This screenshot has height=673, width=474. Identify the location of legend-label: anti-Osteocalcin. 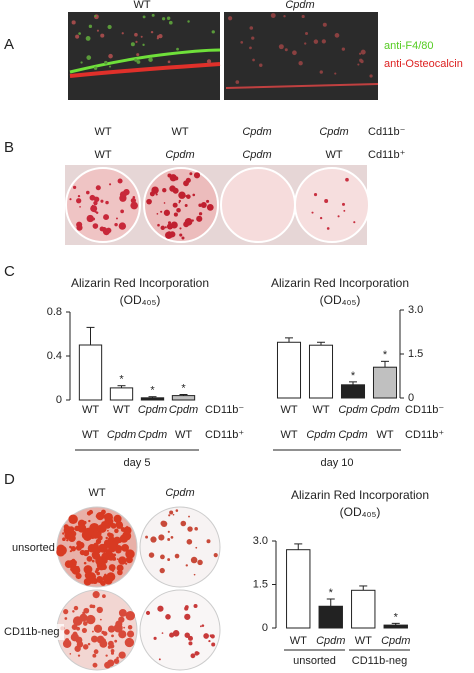
(423, 64).